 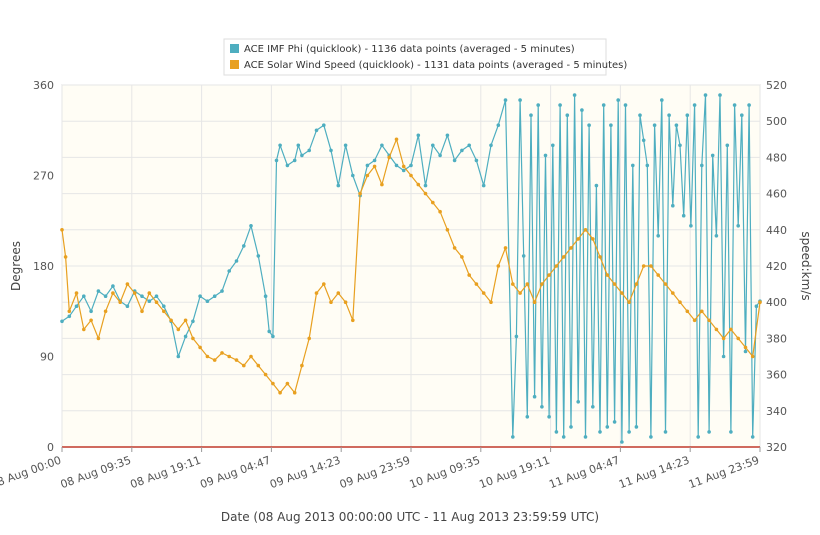 I want to click on y-right-tick-label: 440, so click(x=776, y=230).